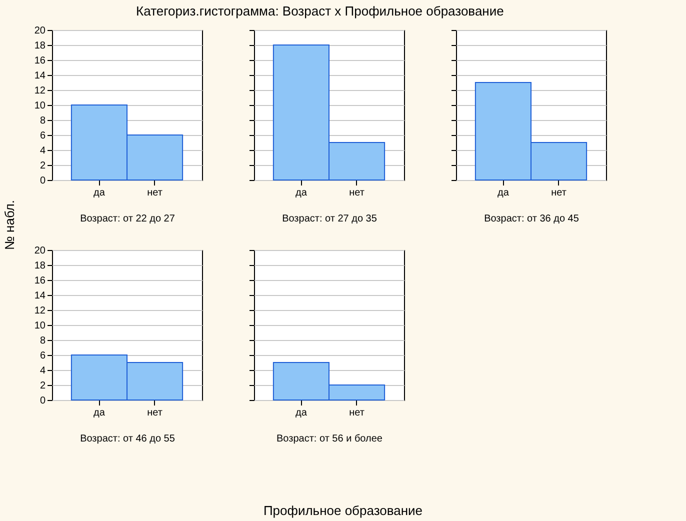 The width and height of the screenshot is (686, 521). What do you see at coordinates (330, 219) in the screenshot?
I see `x-axis-title: Возраст: от 27 до 35` at bounding box center [330, 219].